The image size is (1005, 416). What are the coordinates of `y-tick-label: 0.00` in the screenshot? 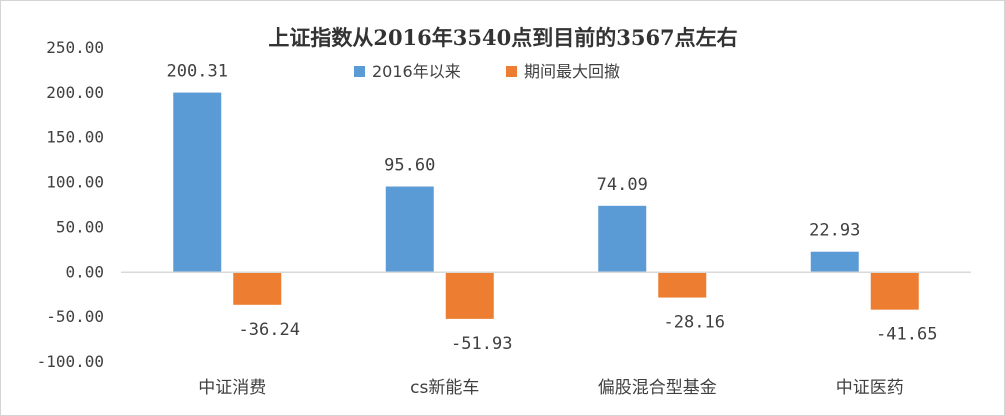 It's located at (84, 271).